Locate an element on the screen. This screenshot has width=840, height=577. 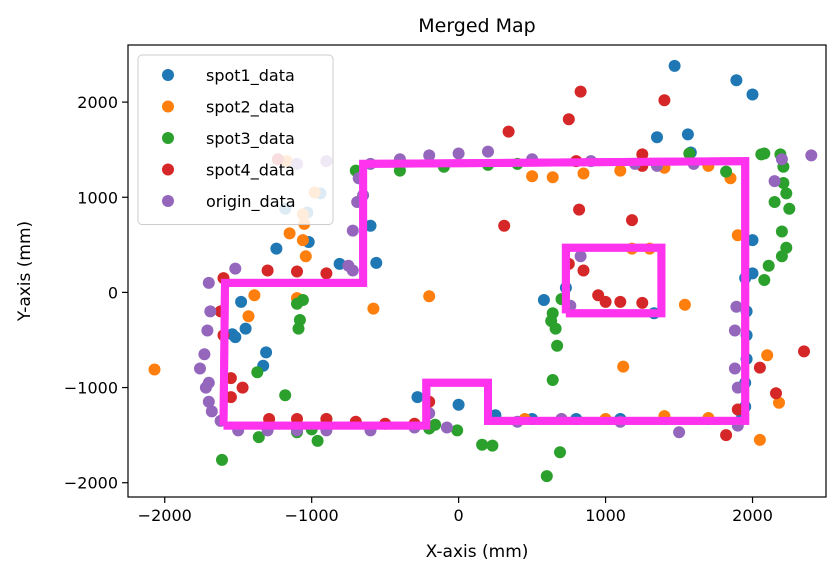
x-tick-label: 1000 is located at coordinates (605, 515).